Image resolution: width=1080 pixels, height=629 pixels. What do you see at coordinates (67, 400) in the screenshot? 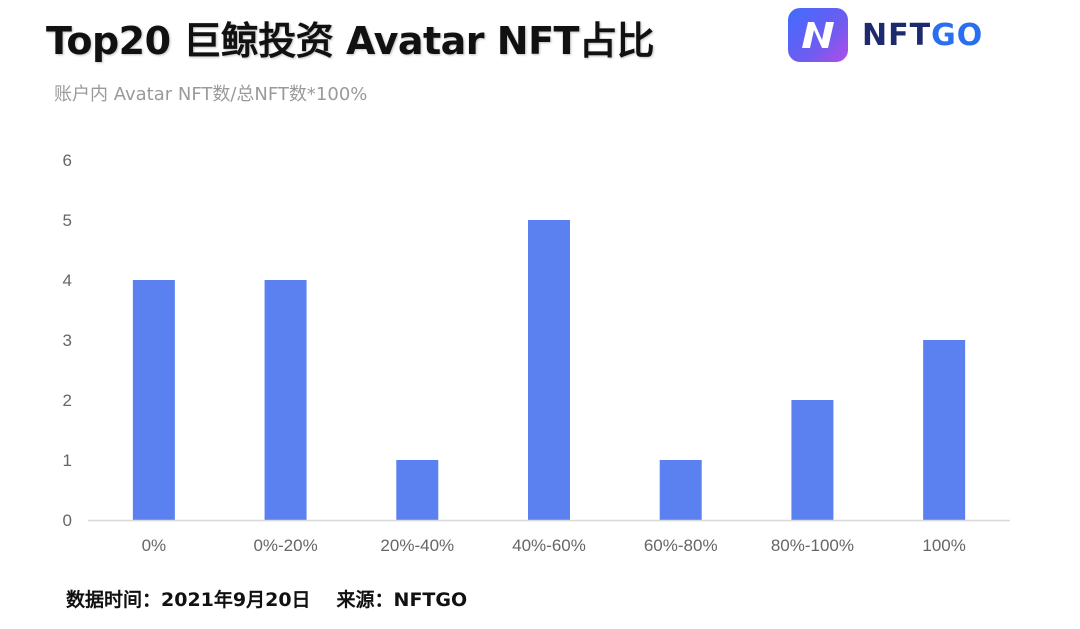
I see `y-tick-label: 2` at bounding box center [67, 400].